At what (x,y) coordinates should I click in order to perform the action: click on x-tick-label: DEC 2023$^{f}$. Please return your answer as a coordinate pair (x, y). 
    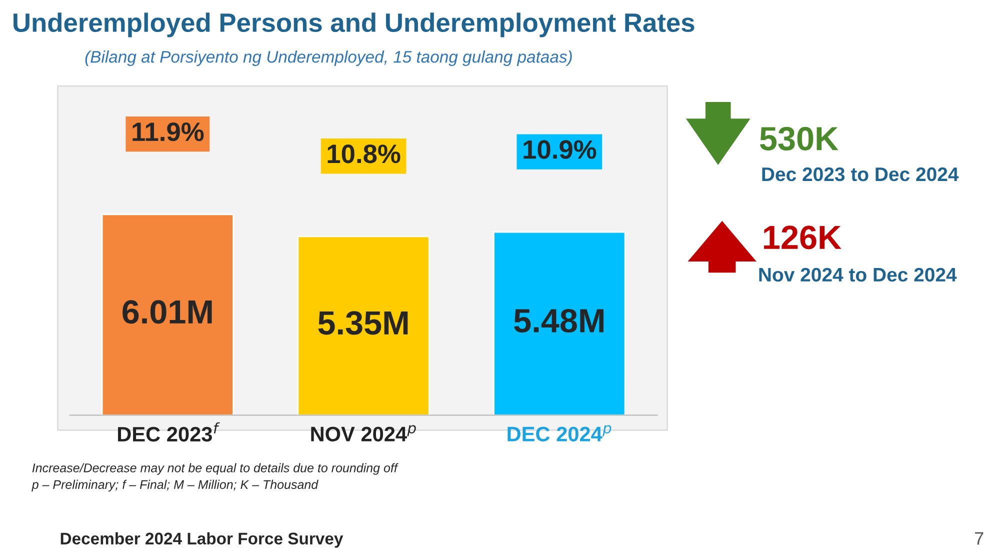
    Looking at the image, I should click on (169, 432).